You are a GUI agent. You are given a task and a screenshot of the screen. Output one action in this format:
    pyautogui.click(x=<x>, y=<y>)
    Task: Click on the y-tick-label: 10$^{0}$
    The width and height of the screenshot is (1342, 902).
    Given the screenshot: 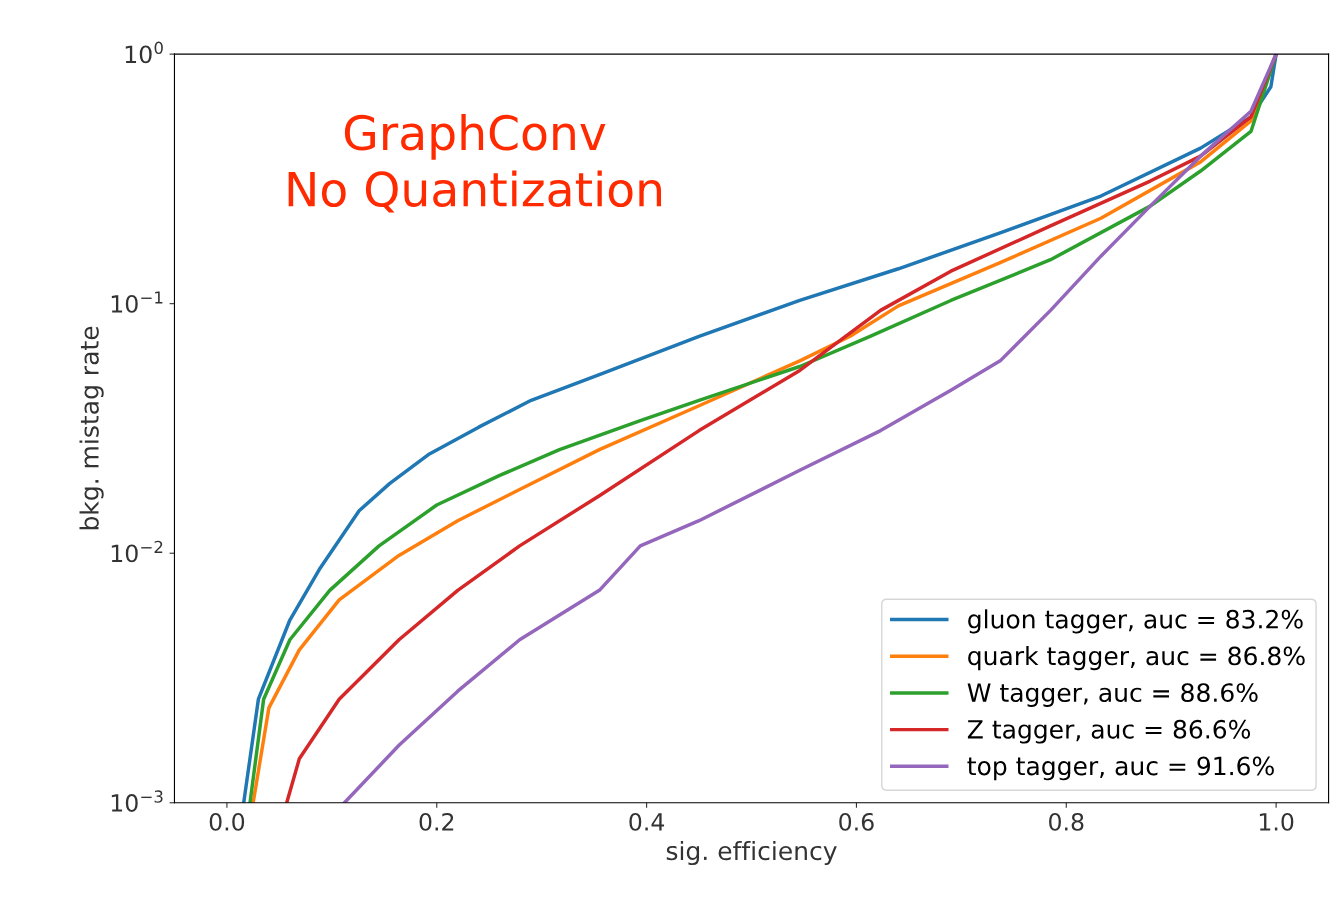 What is the action you would take?
    pyautogui.click(x=144, y=52)
    